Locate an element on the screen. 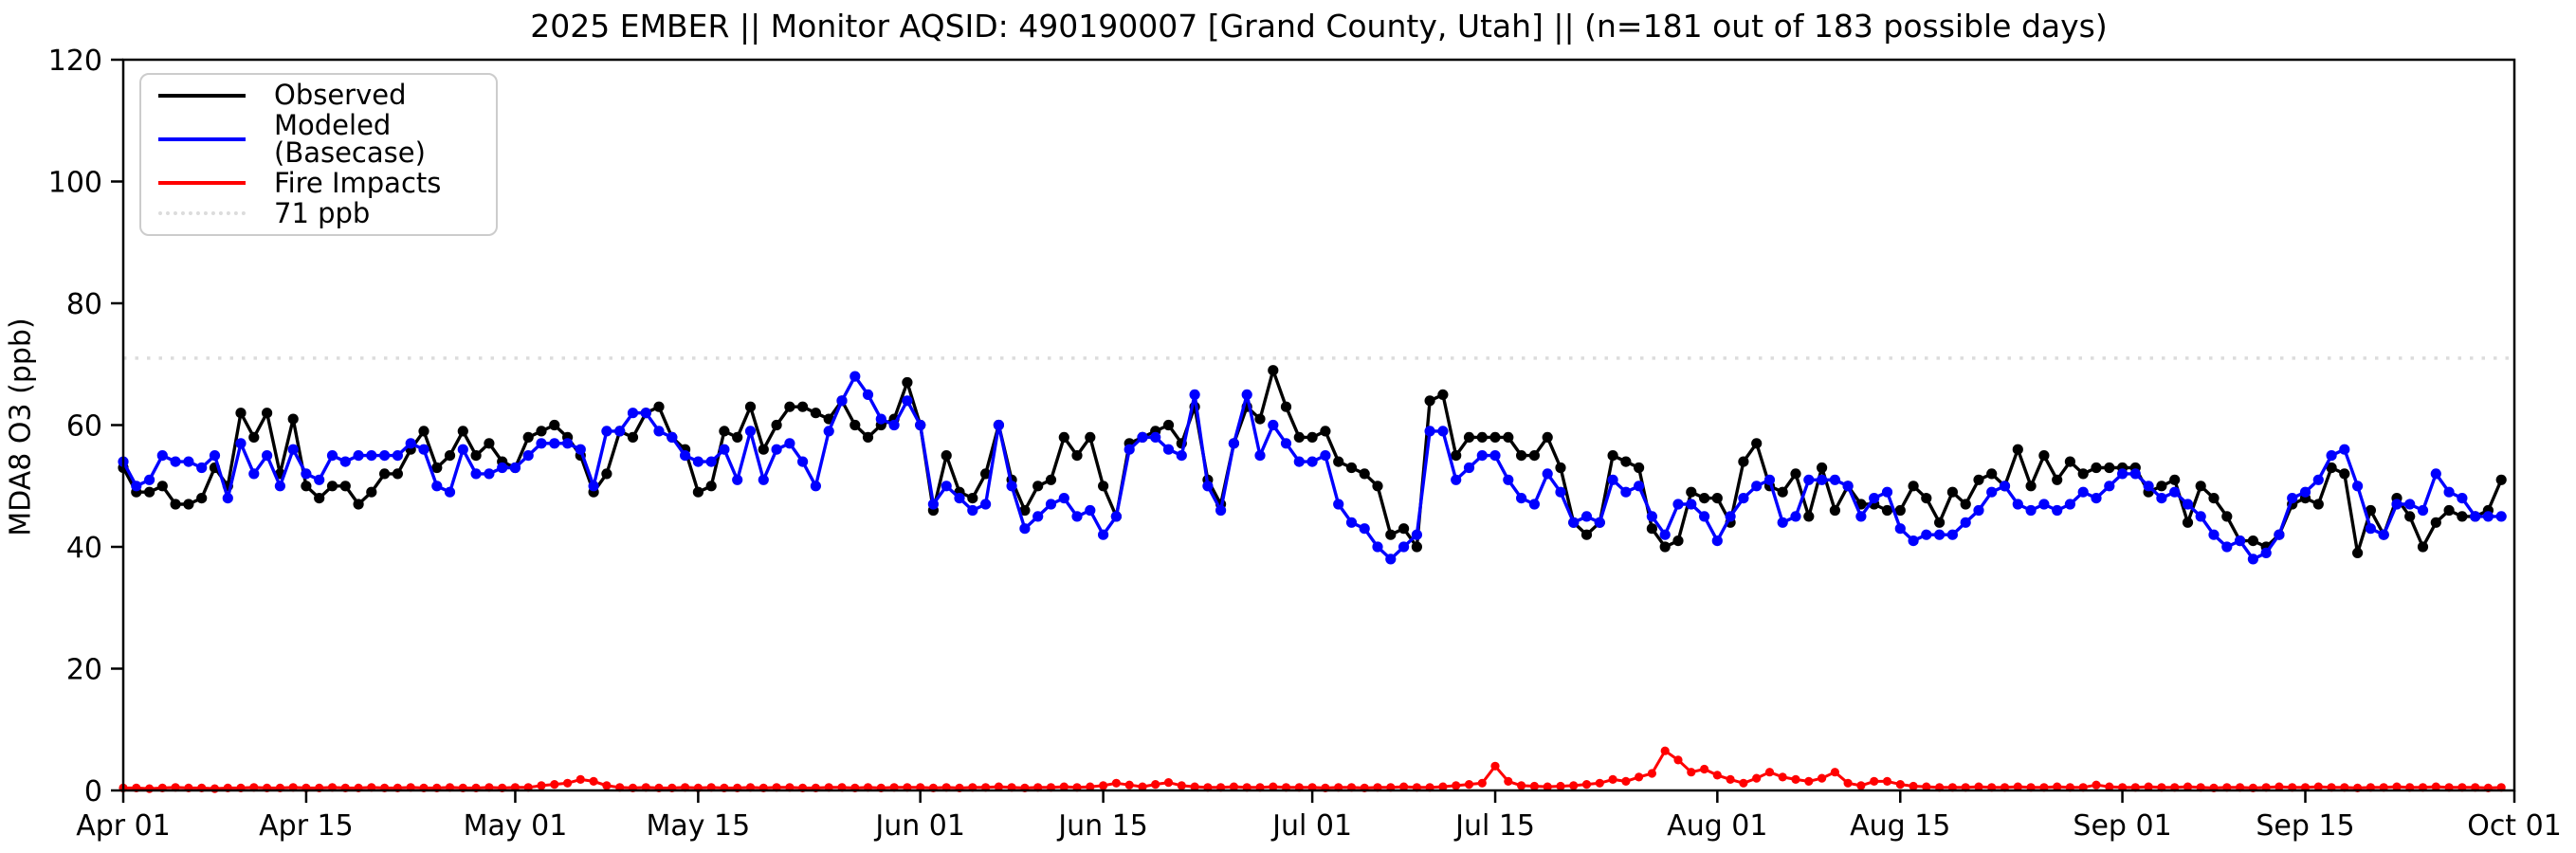  threshold-line-swatch is located at coordinates (202, 213).